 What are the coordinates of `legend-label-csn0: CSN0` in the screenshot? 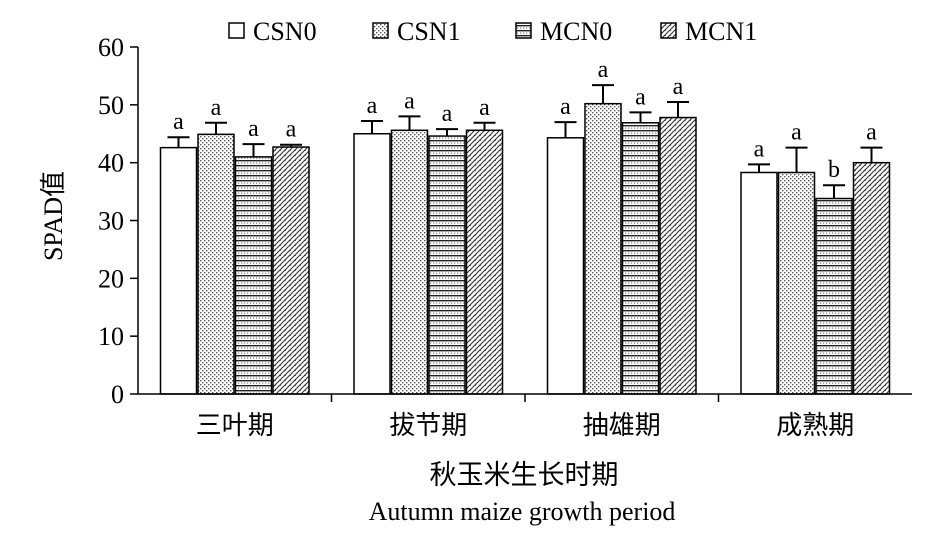 It's located at (285, 31).